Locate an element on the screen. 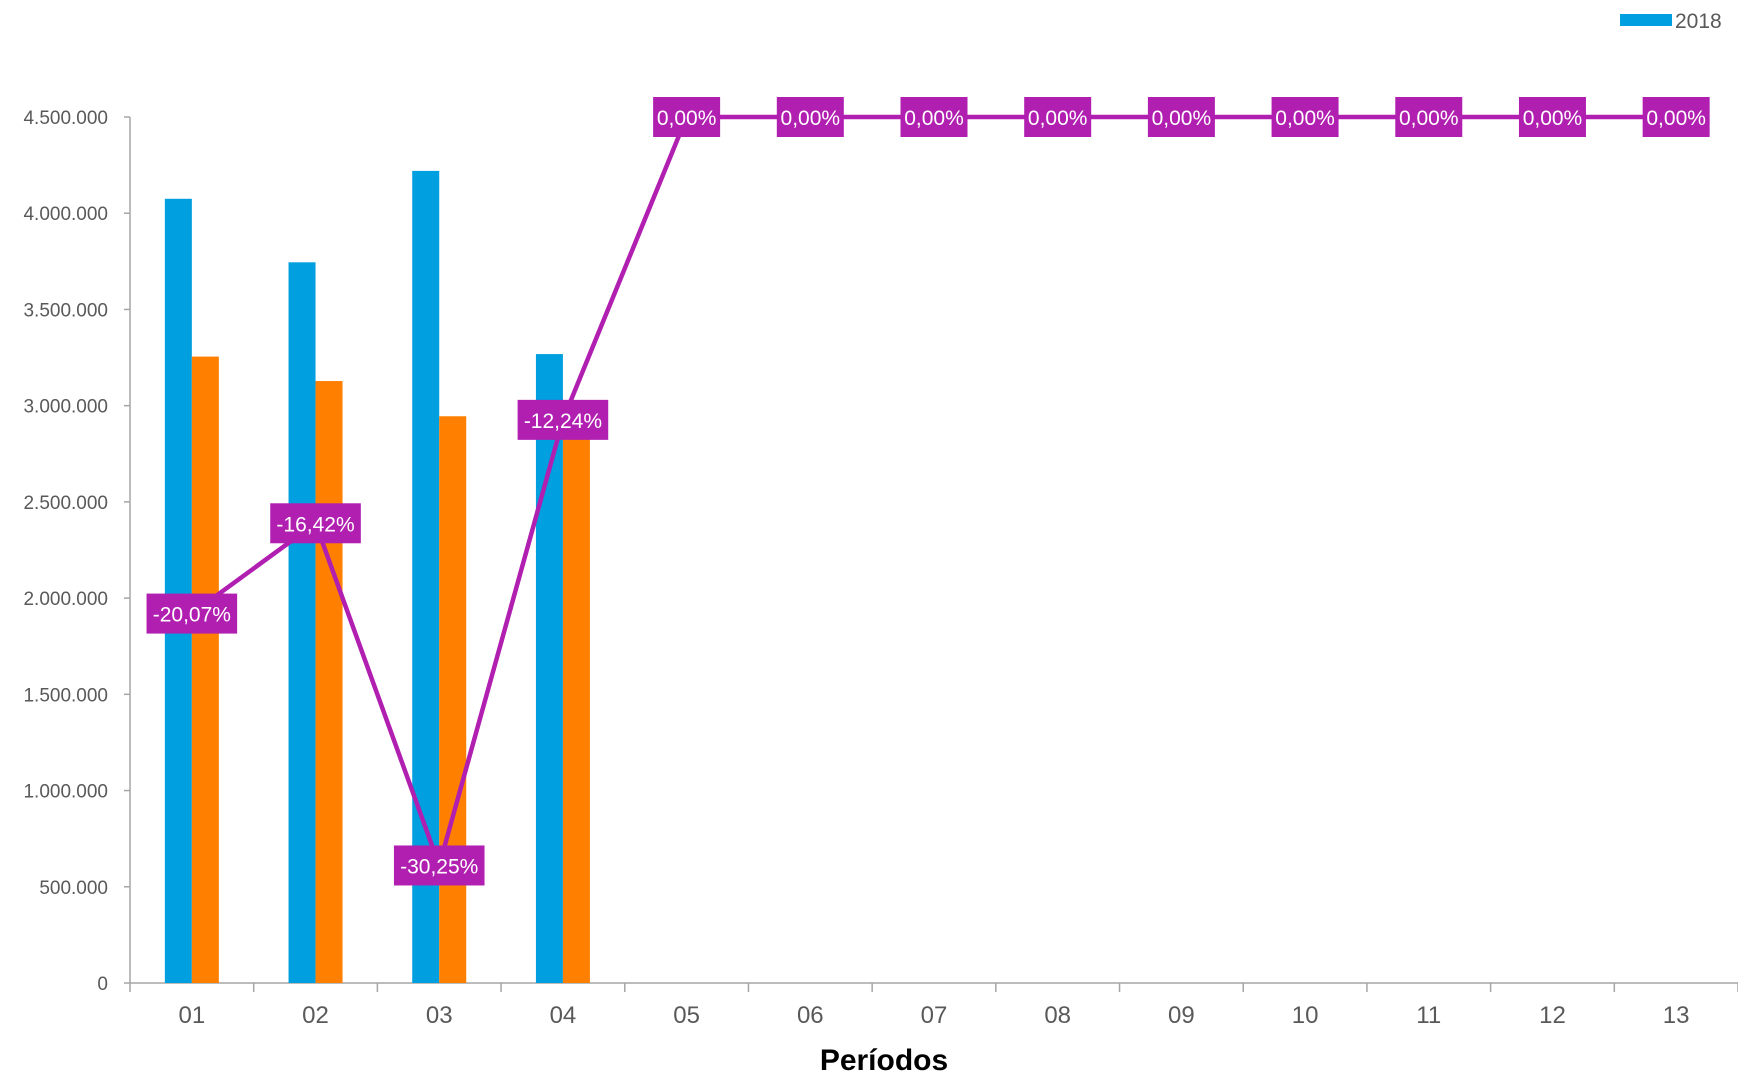  x-tick-label: 03 is located at coordinates (439, 1015).